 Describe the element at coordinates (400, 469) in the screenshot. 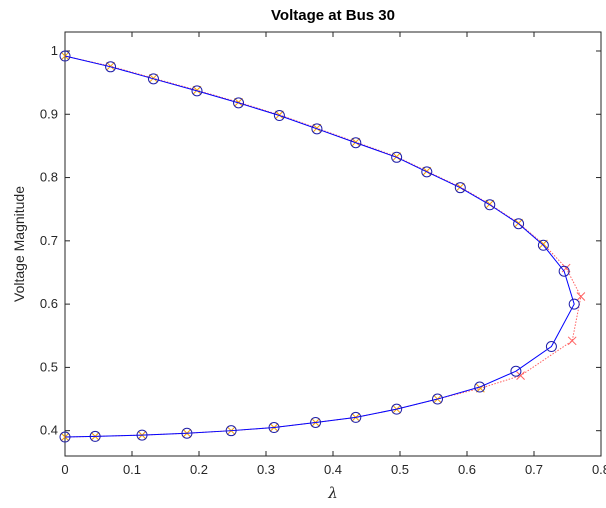

I see `x-tick-label: 0.5` at that location.